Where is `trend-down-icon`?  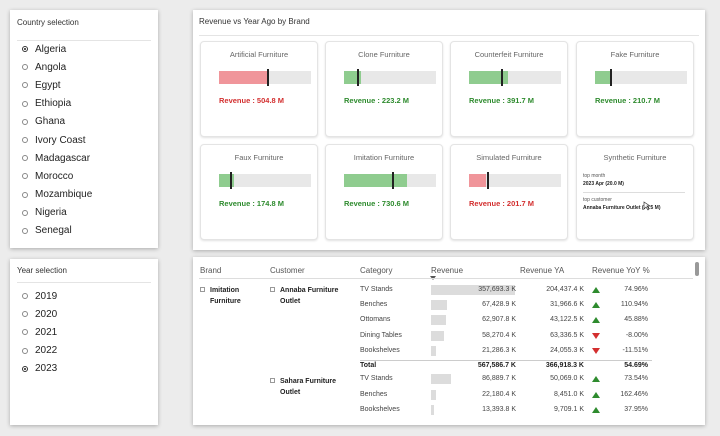 trend-down-icon is located at coordinates (596, 351).